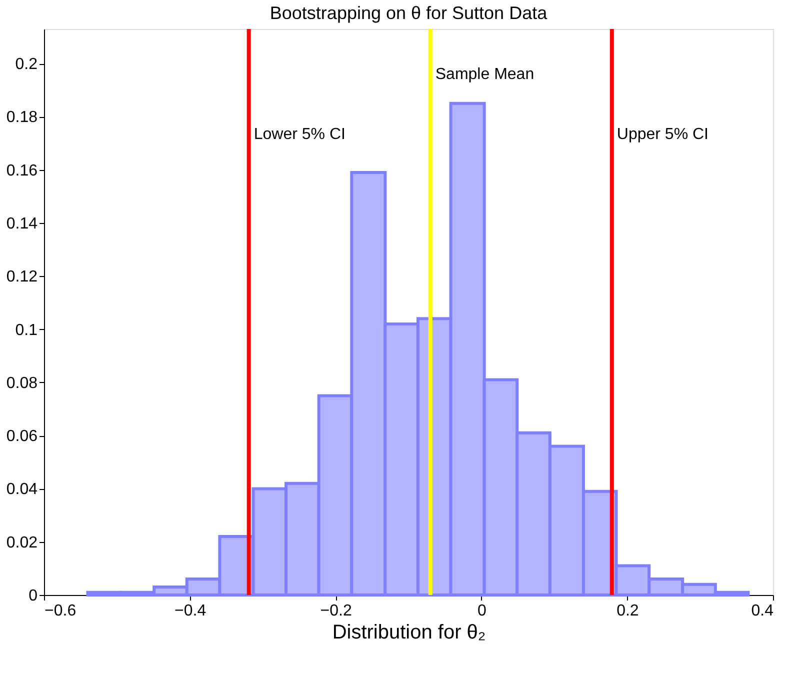 This screenshot has height=682, width=808. I want to click on ref-line-label: Upper 5% CI, so click(662, 134).